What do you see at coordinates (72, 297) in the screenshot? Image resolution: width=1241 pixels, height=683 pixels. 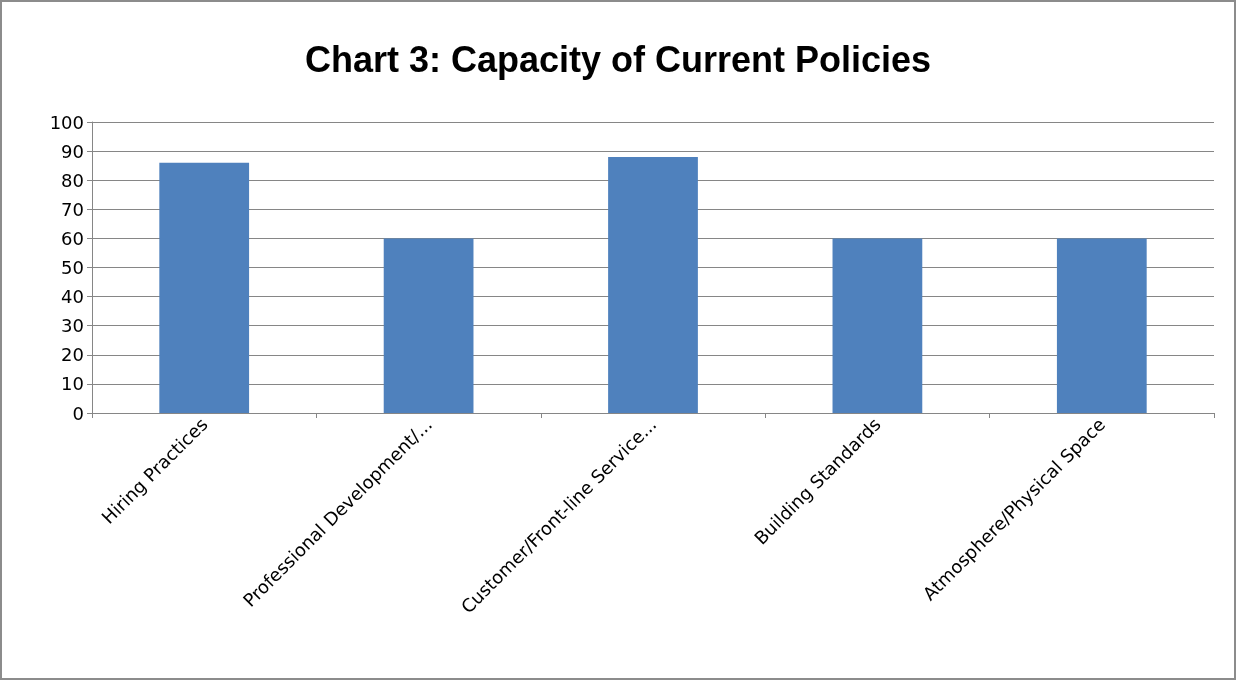 I see `y-tick-label: 40` at bounding box center [72, 297].